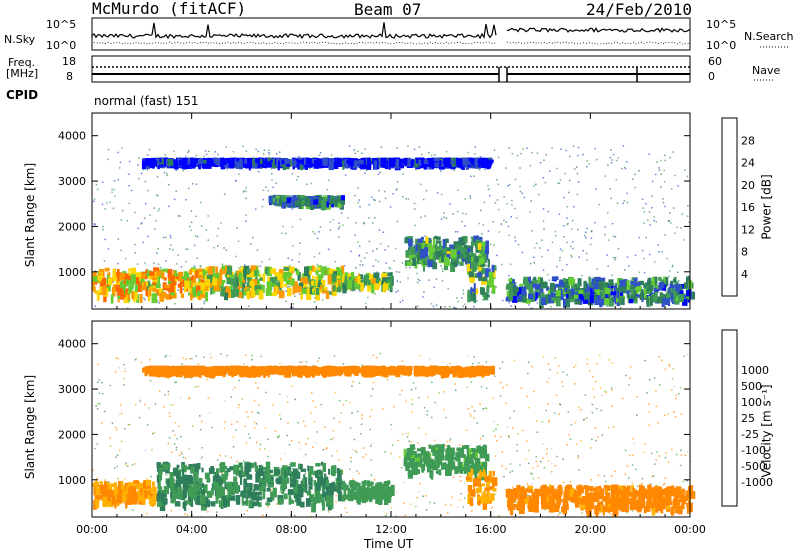  Describe the element at coordinates (391, 31) in the screenshot. I see `nsky-trace` at that location.